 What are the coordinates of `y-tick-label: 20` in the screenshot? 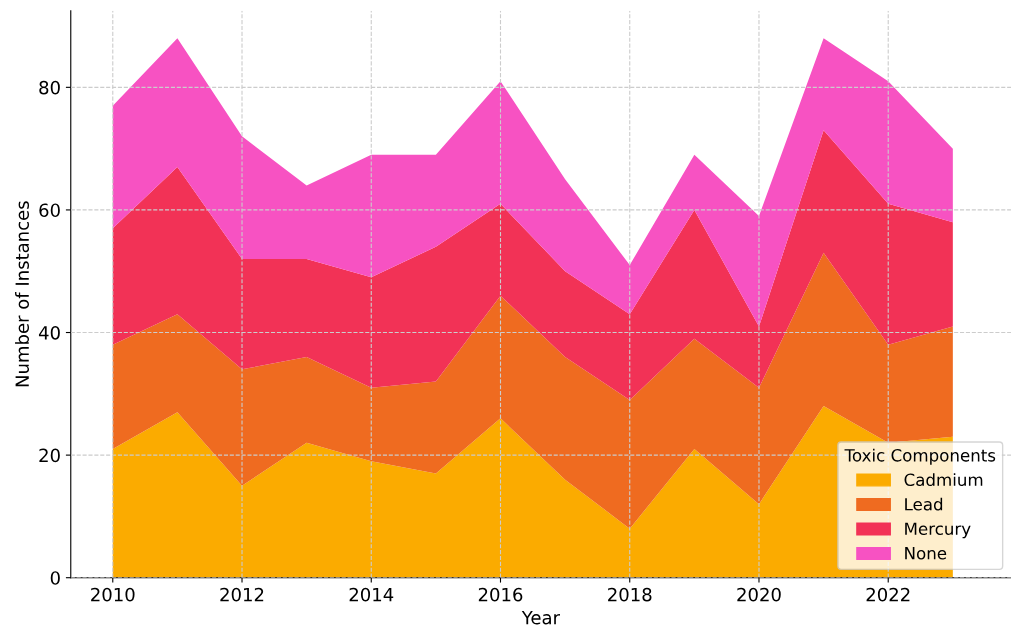 It's located at (49, 455).